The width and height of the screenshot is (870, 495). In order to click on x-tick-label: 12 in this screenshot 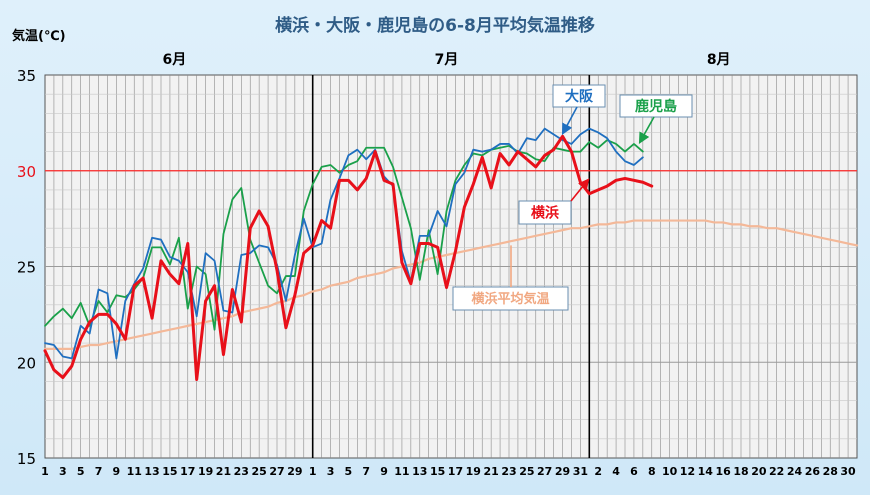, I will do `click(687, 471)`.